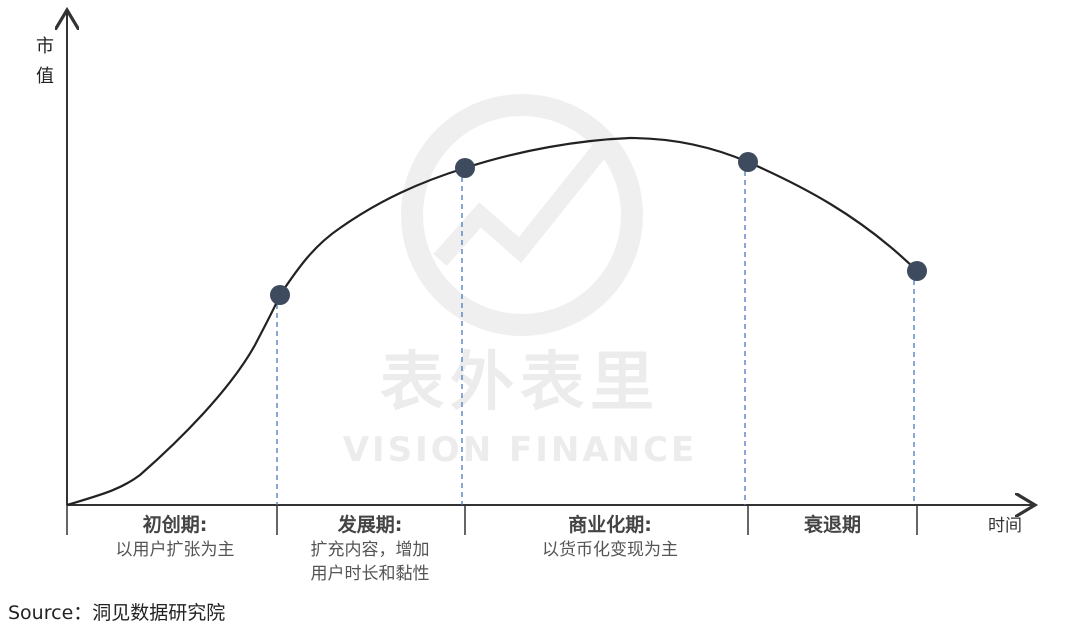 The image size is (1080, 636). Describe the element at coordinates (370, 525) in the screenshot. I see `stage-name: 发展期:` at that location.